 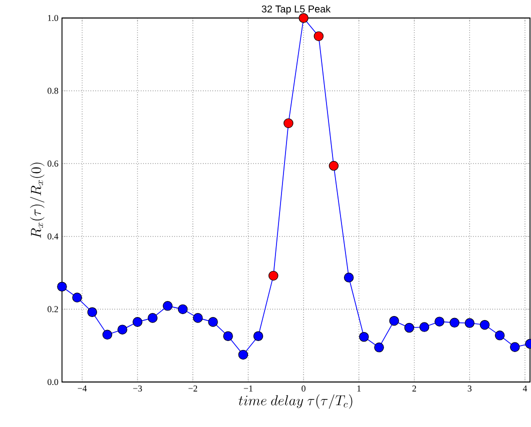 What do you see at coordinates (53, 382) in the screenshot?
I see `y-tick-label: 0.0` at bounding box center [53, 382].